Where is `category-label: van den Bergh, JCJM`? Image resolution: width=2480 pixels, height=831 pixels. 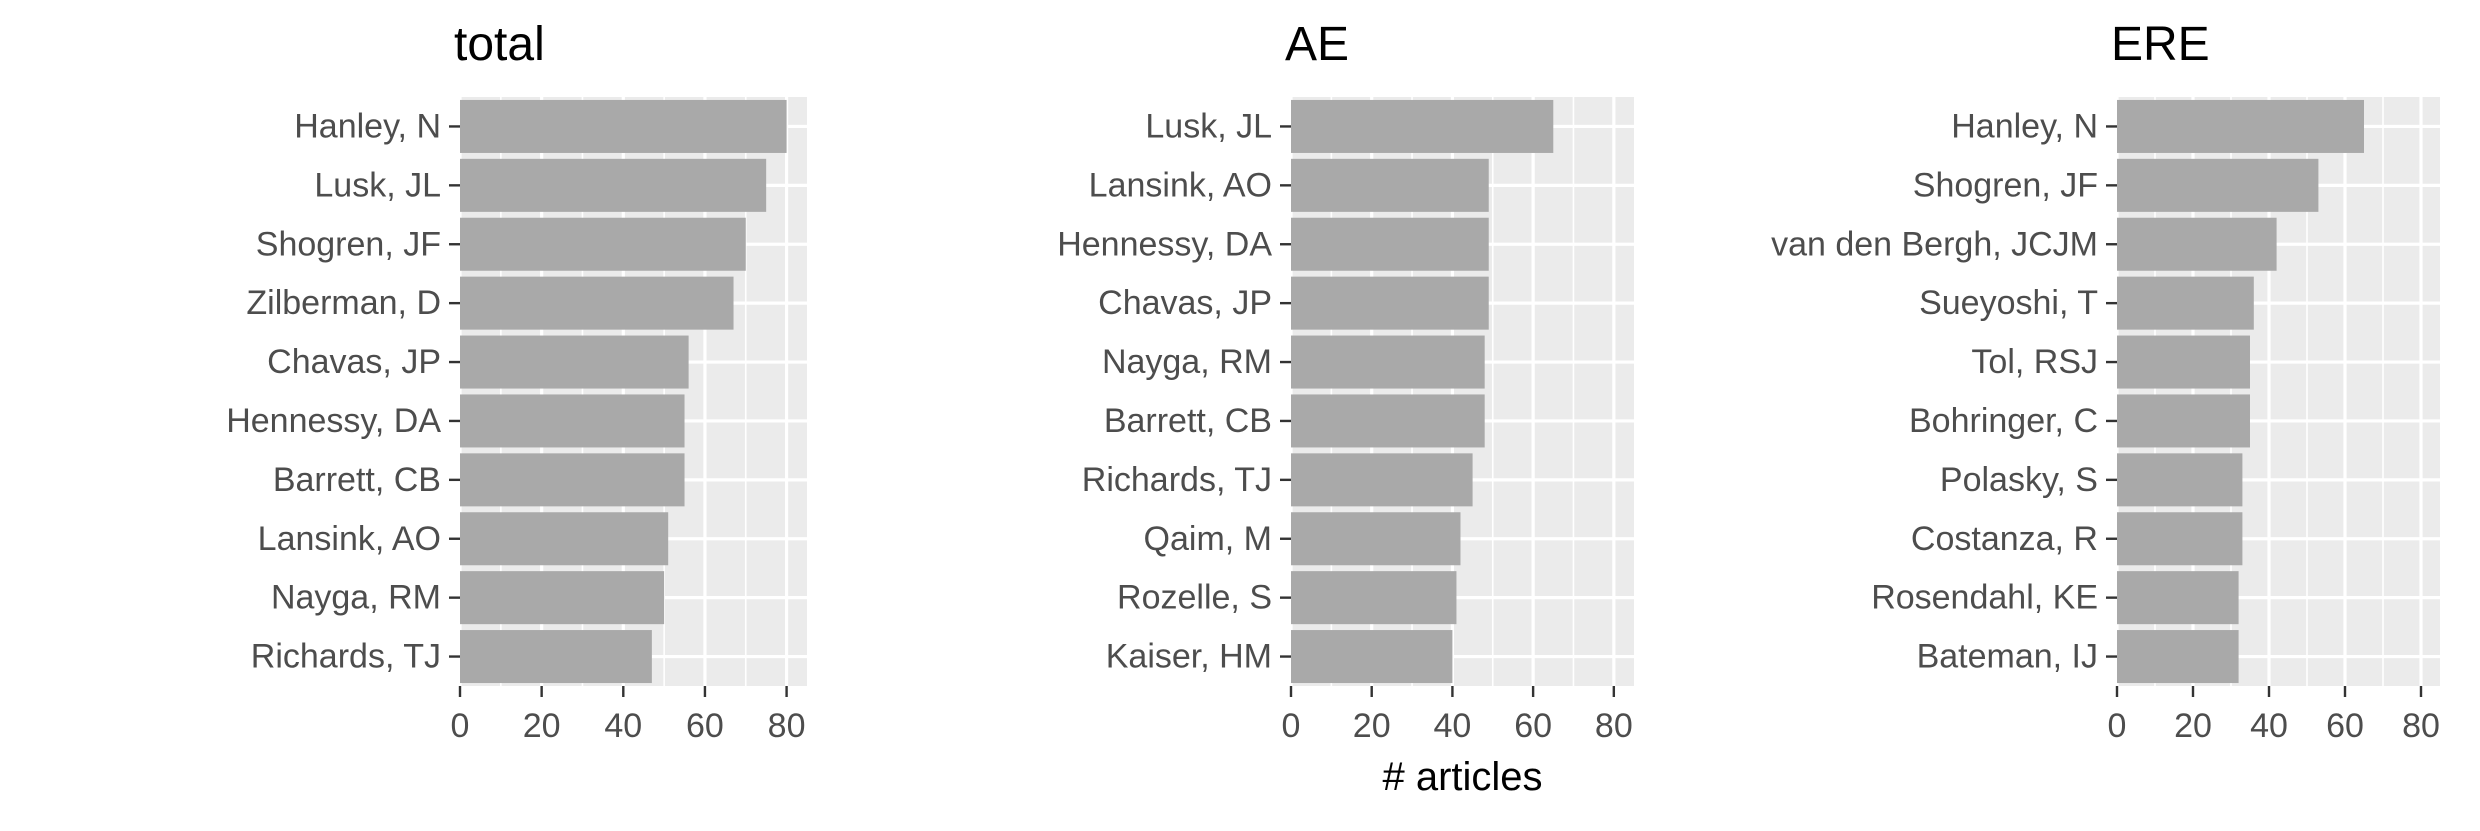 category-label: van den Bergh, JCJM is located at coordinates (1934, 244).